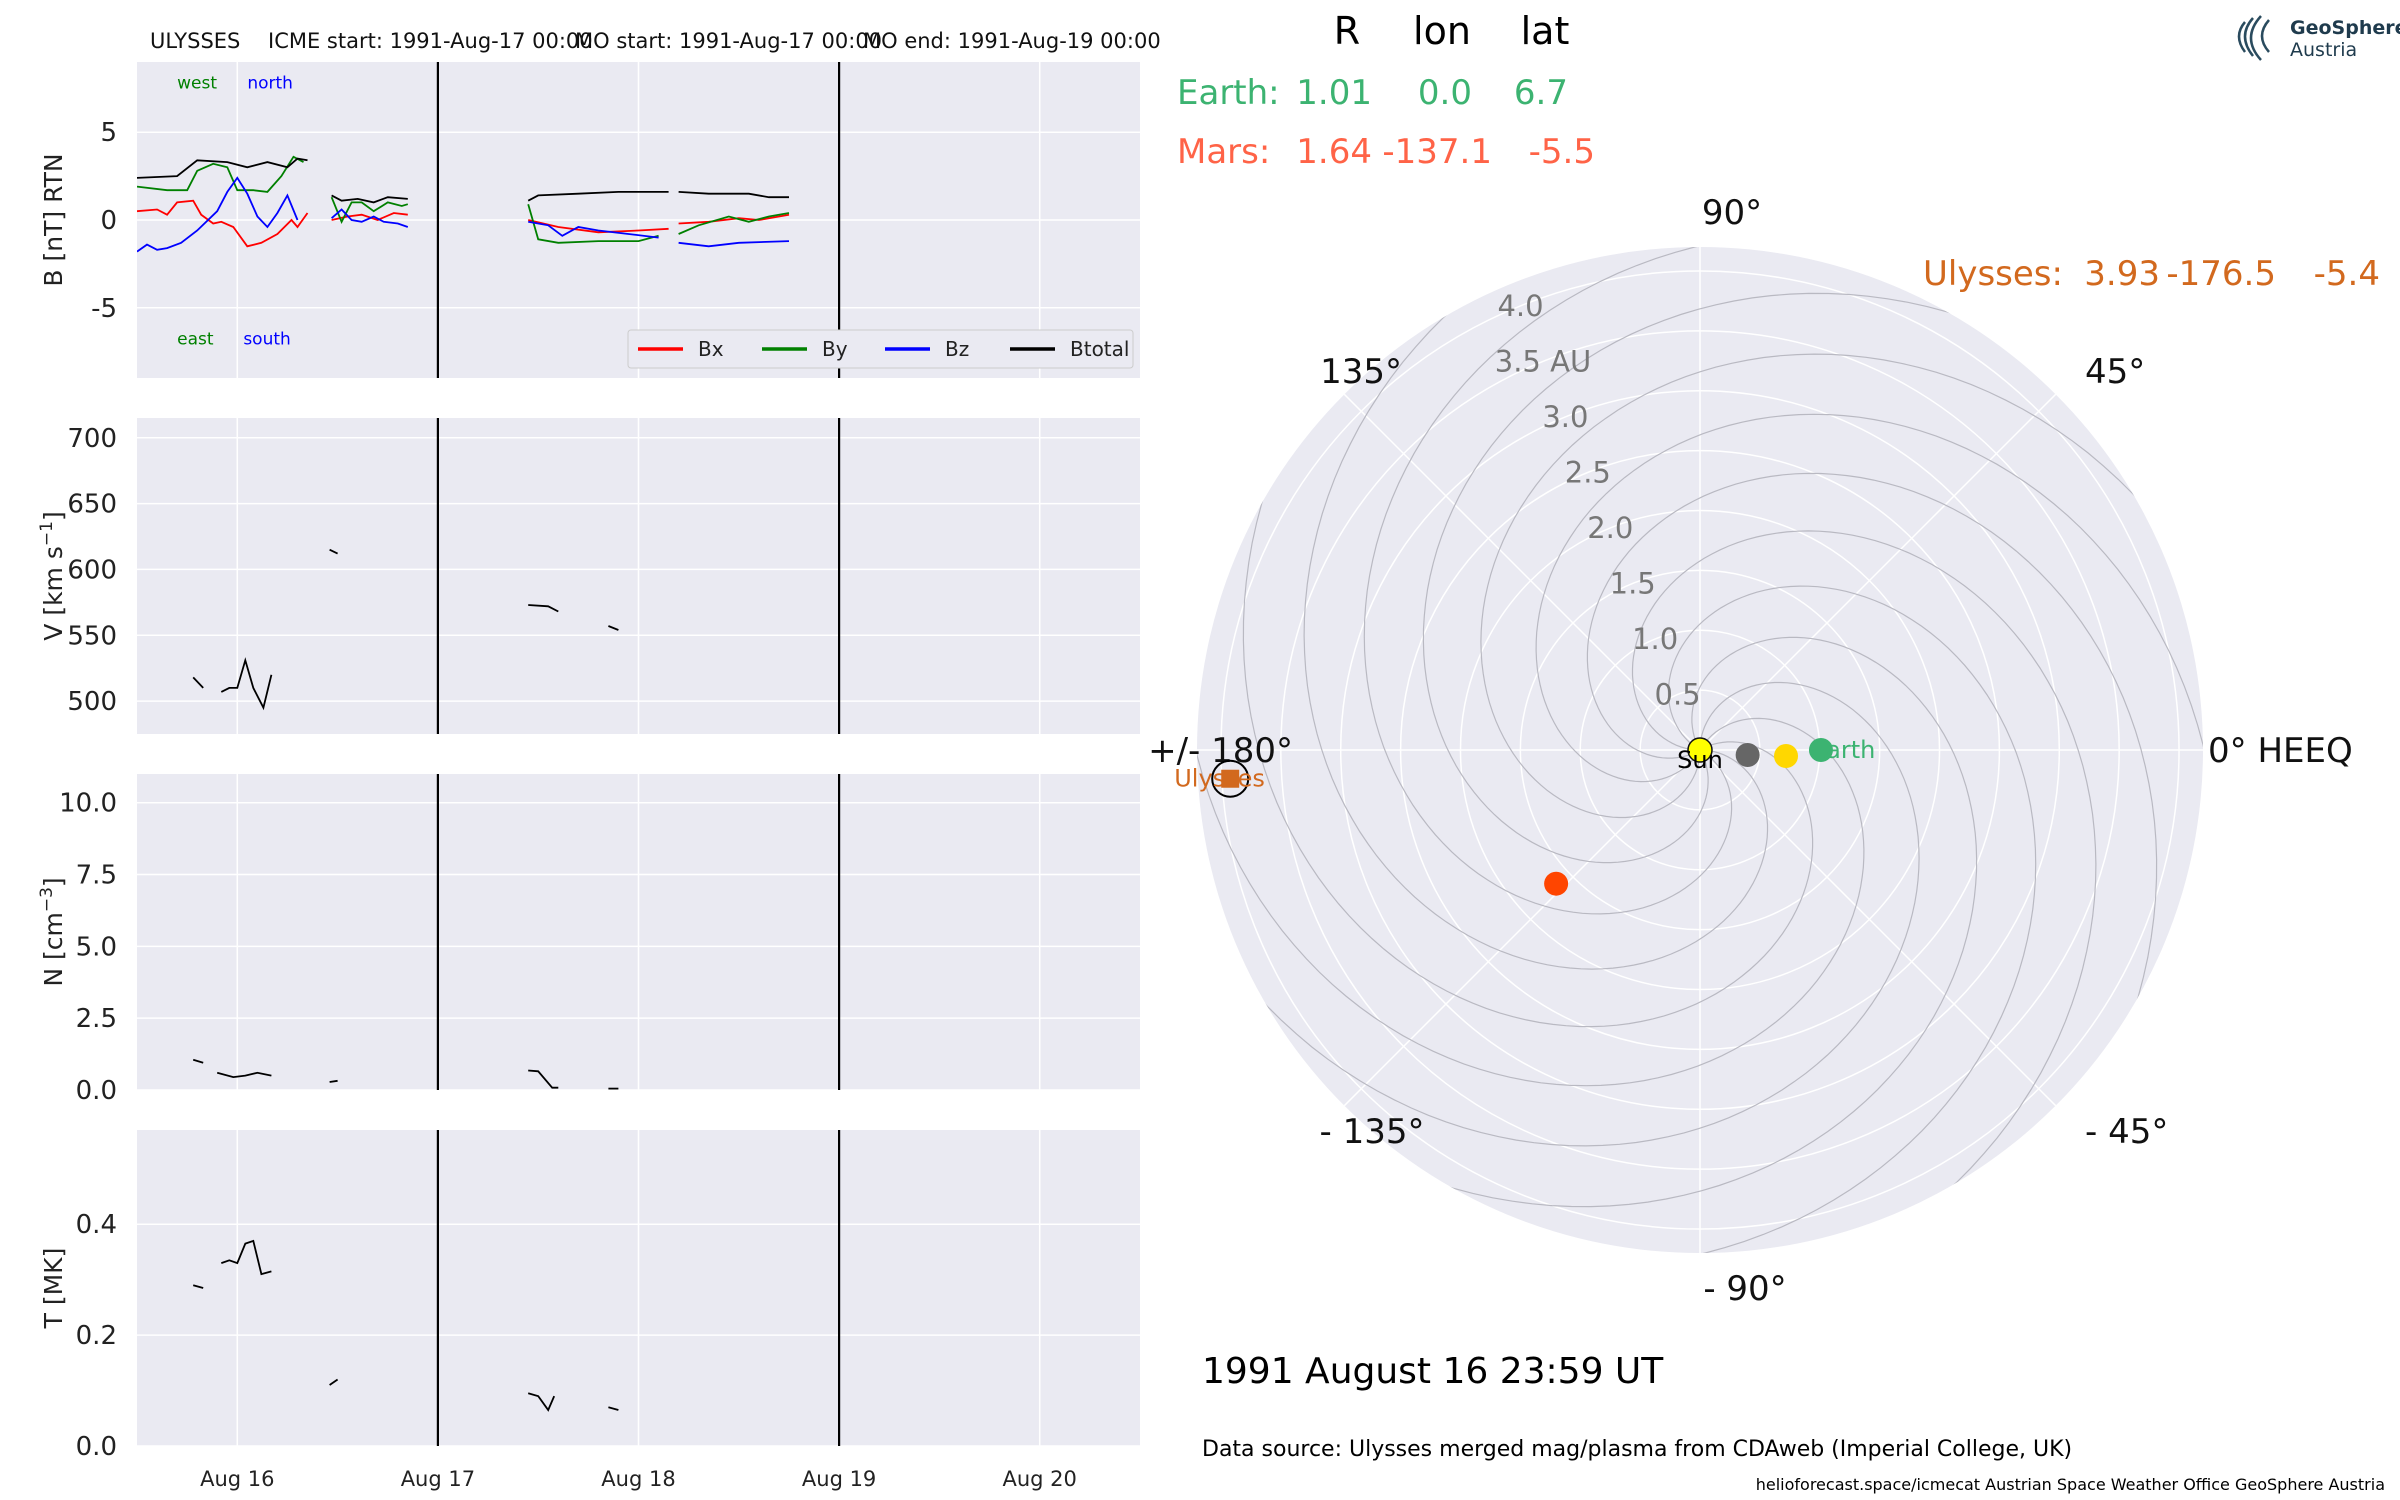 This screenshot has height=1500, width=2400. I want to click on density-ytick-label: 10.0, so click(88, 804).